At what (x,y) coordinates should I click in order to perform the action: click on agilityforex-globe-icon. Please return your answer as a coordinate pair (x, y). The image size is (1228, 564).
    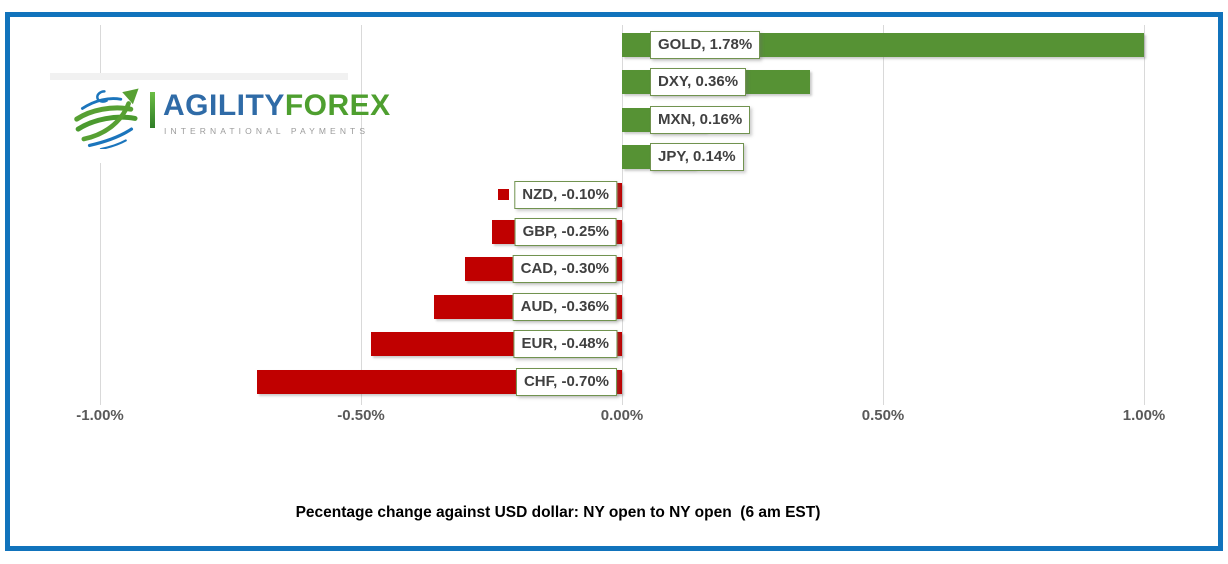
    Looking at the image, I should click on (106, 118).